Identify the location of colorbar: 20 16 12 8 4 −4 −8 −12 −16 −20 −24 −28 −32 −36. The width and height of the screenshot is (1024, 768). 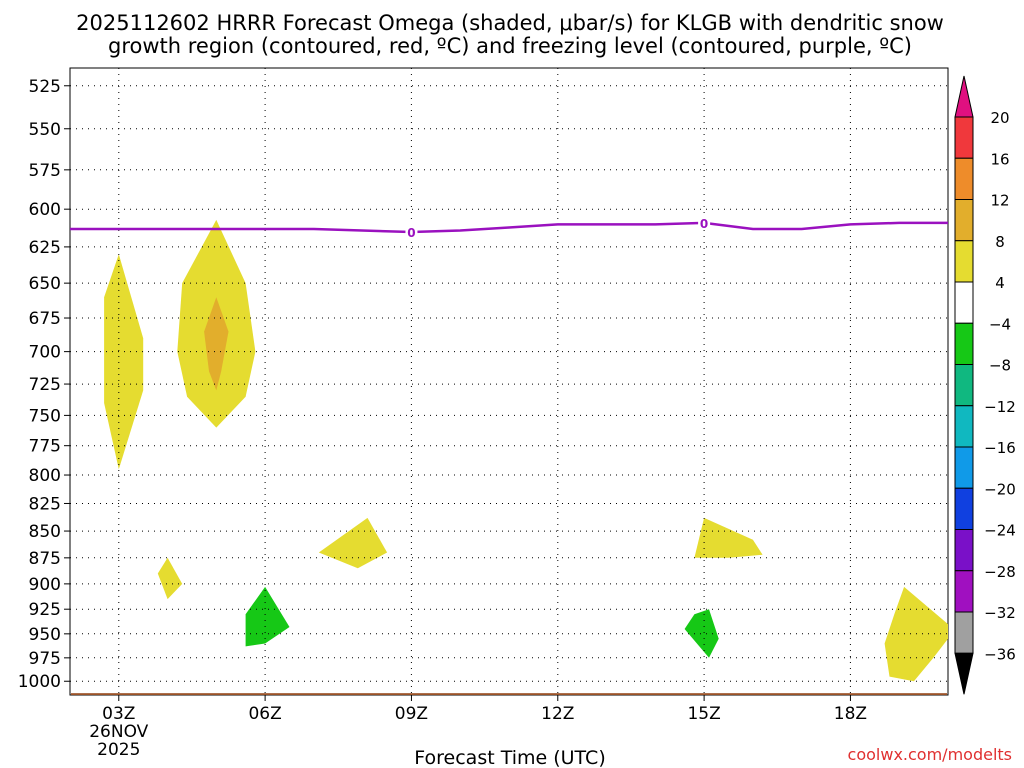
(985, 385).